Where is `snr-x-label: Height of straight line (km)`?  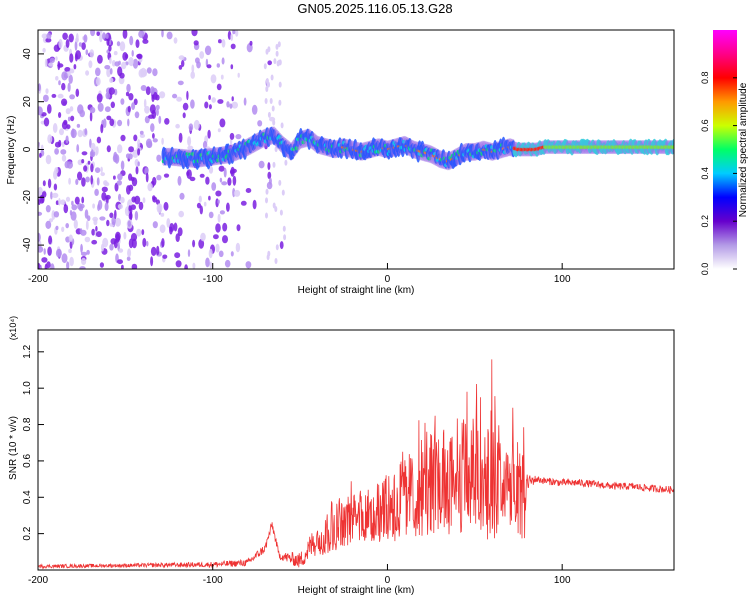 snr-x-label: Height of straight line (km) is located at coordinates (356, 590).